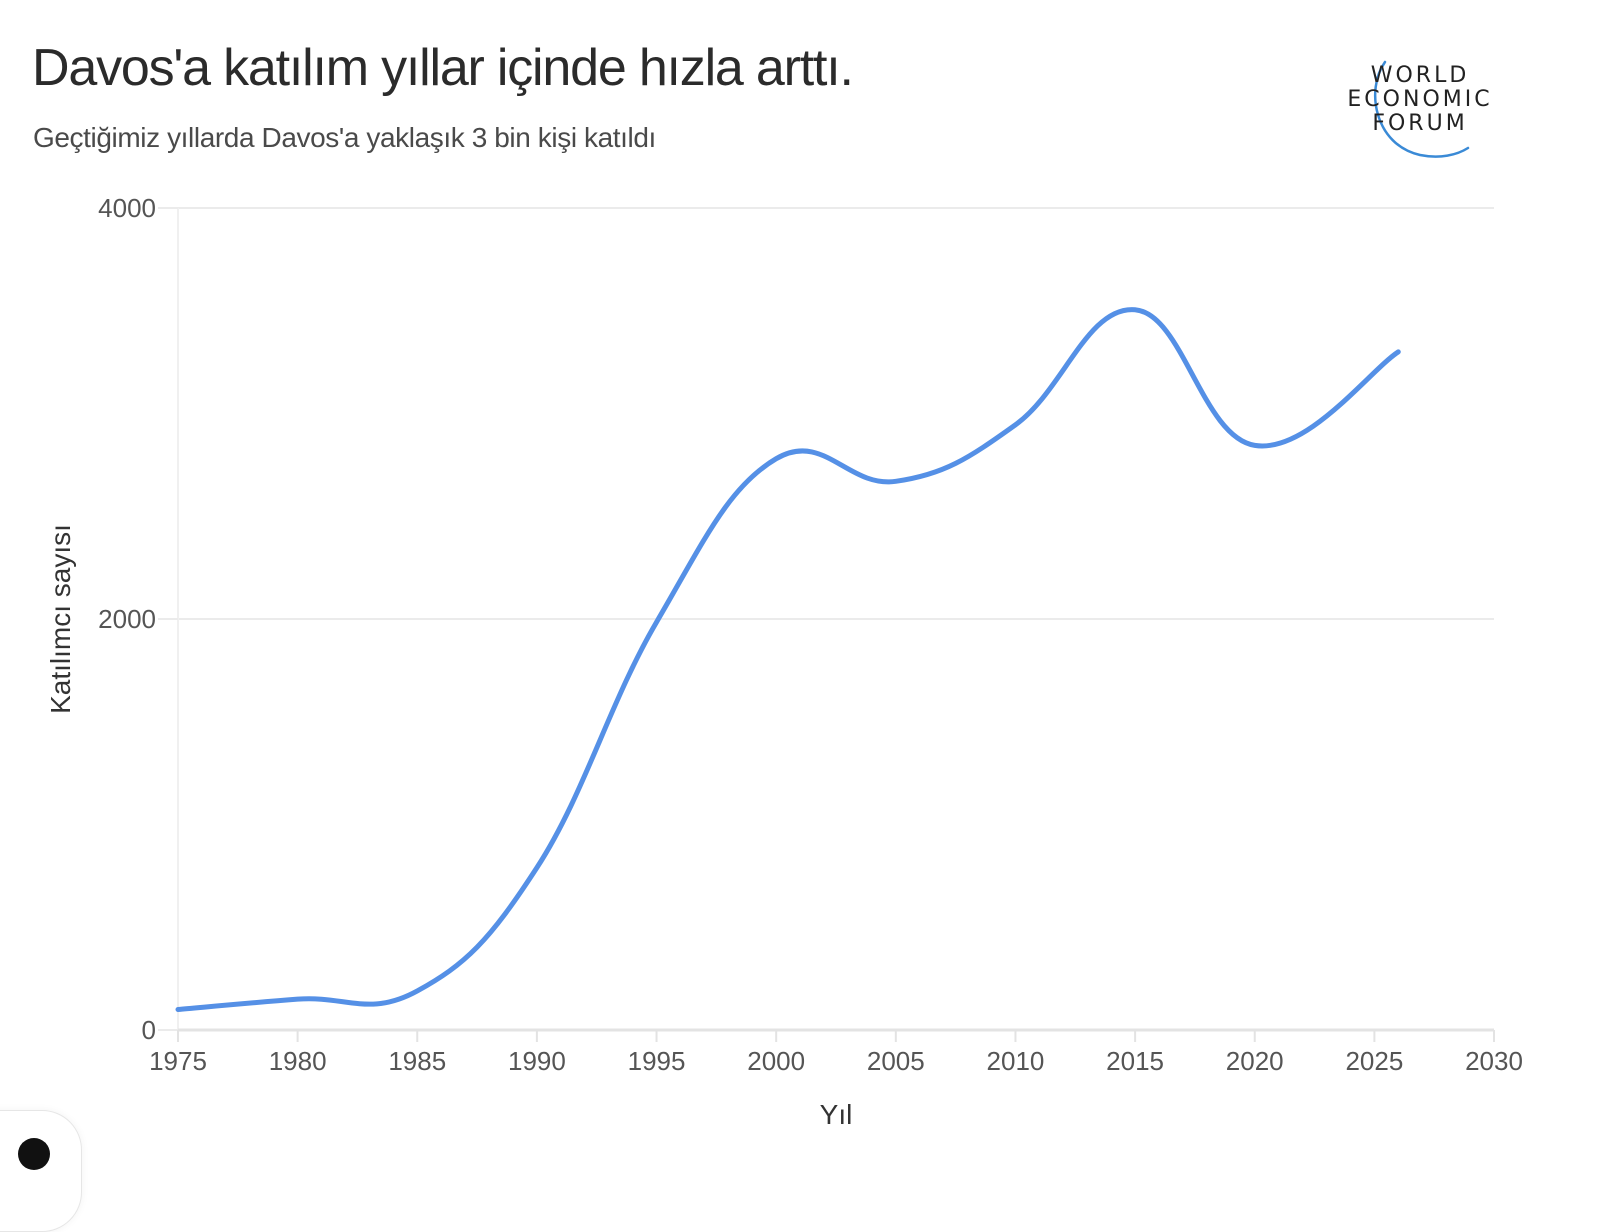 This screenshot has height=1232, width=1602. What do you see at coordinates (1420, 99) in the screenshot?
I see `logo-line-2: ECONOMIC` at bounding box center [1420, 99].